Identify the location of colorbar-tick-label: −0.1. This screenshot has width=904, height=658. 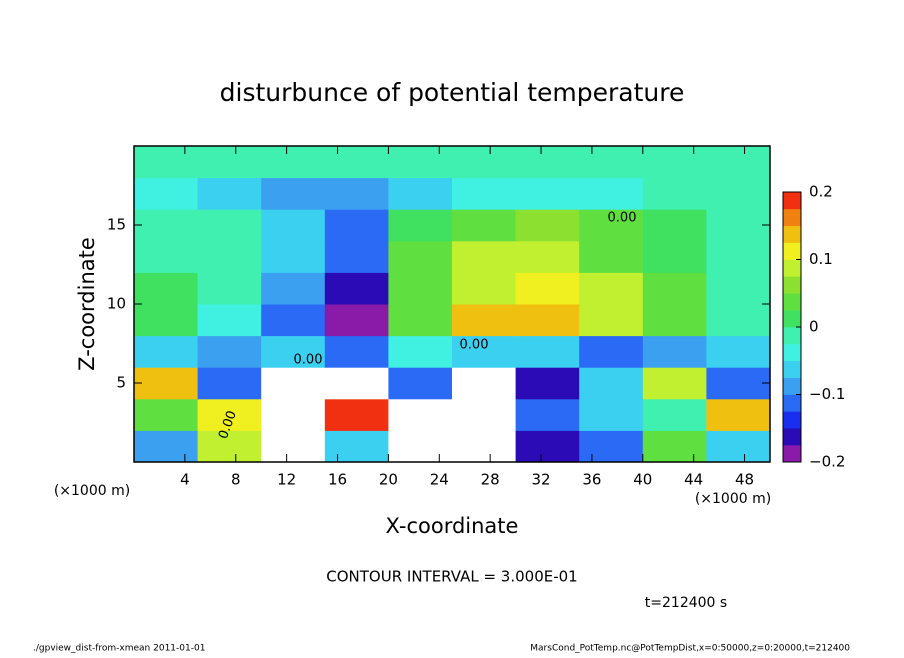
(827, 394).